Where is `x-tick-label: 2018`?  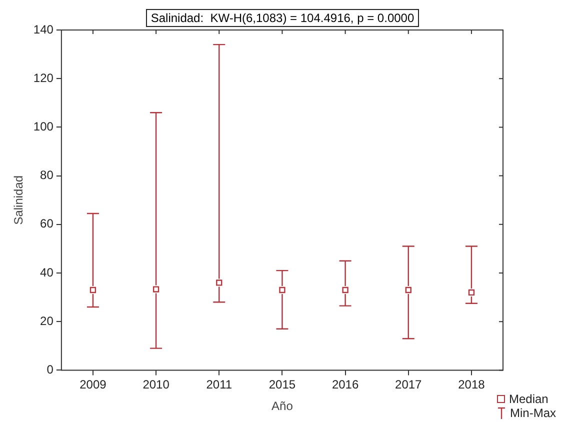
x-tick-label: 2018 is located at coordinates (472, 385).